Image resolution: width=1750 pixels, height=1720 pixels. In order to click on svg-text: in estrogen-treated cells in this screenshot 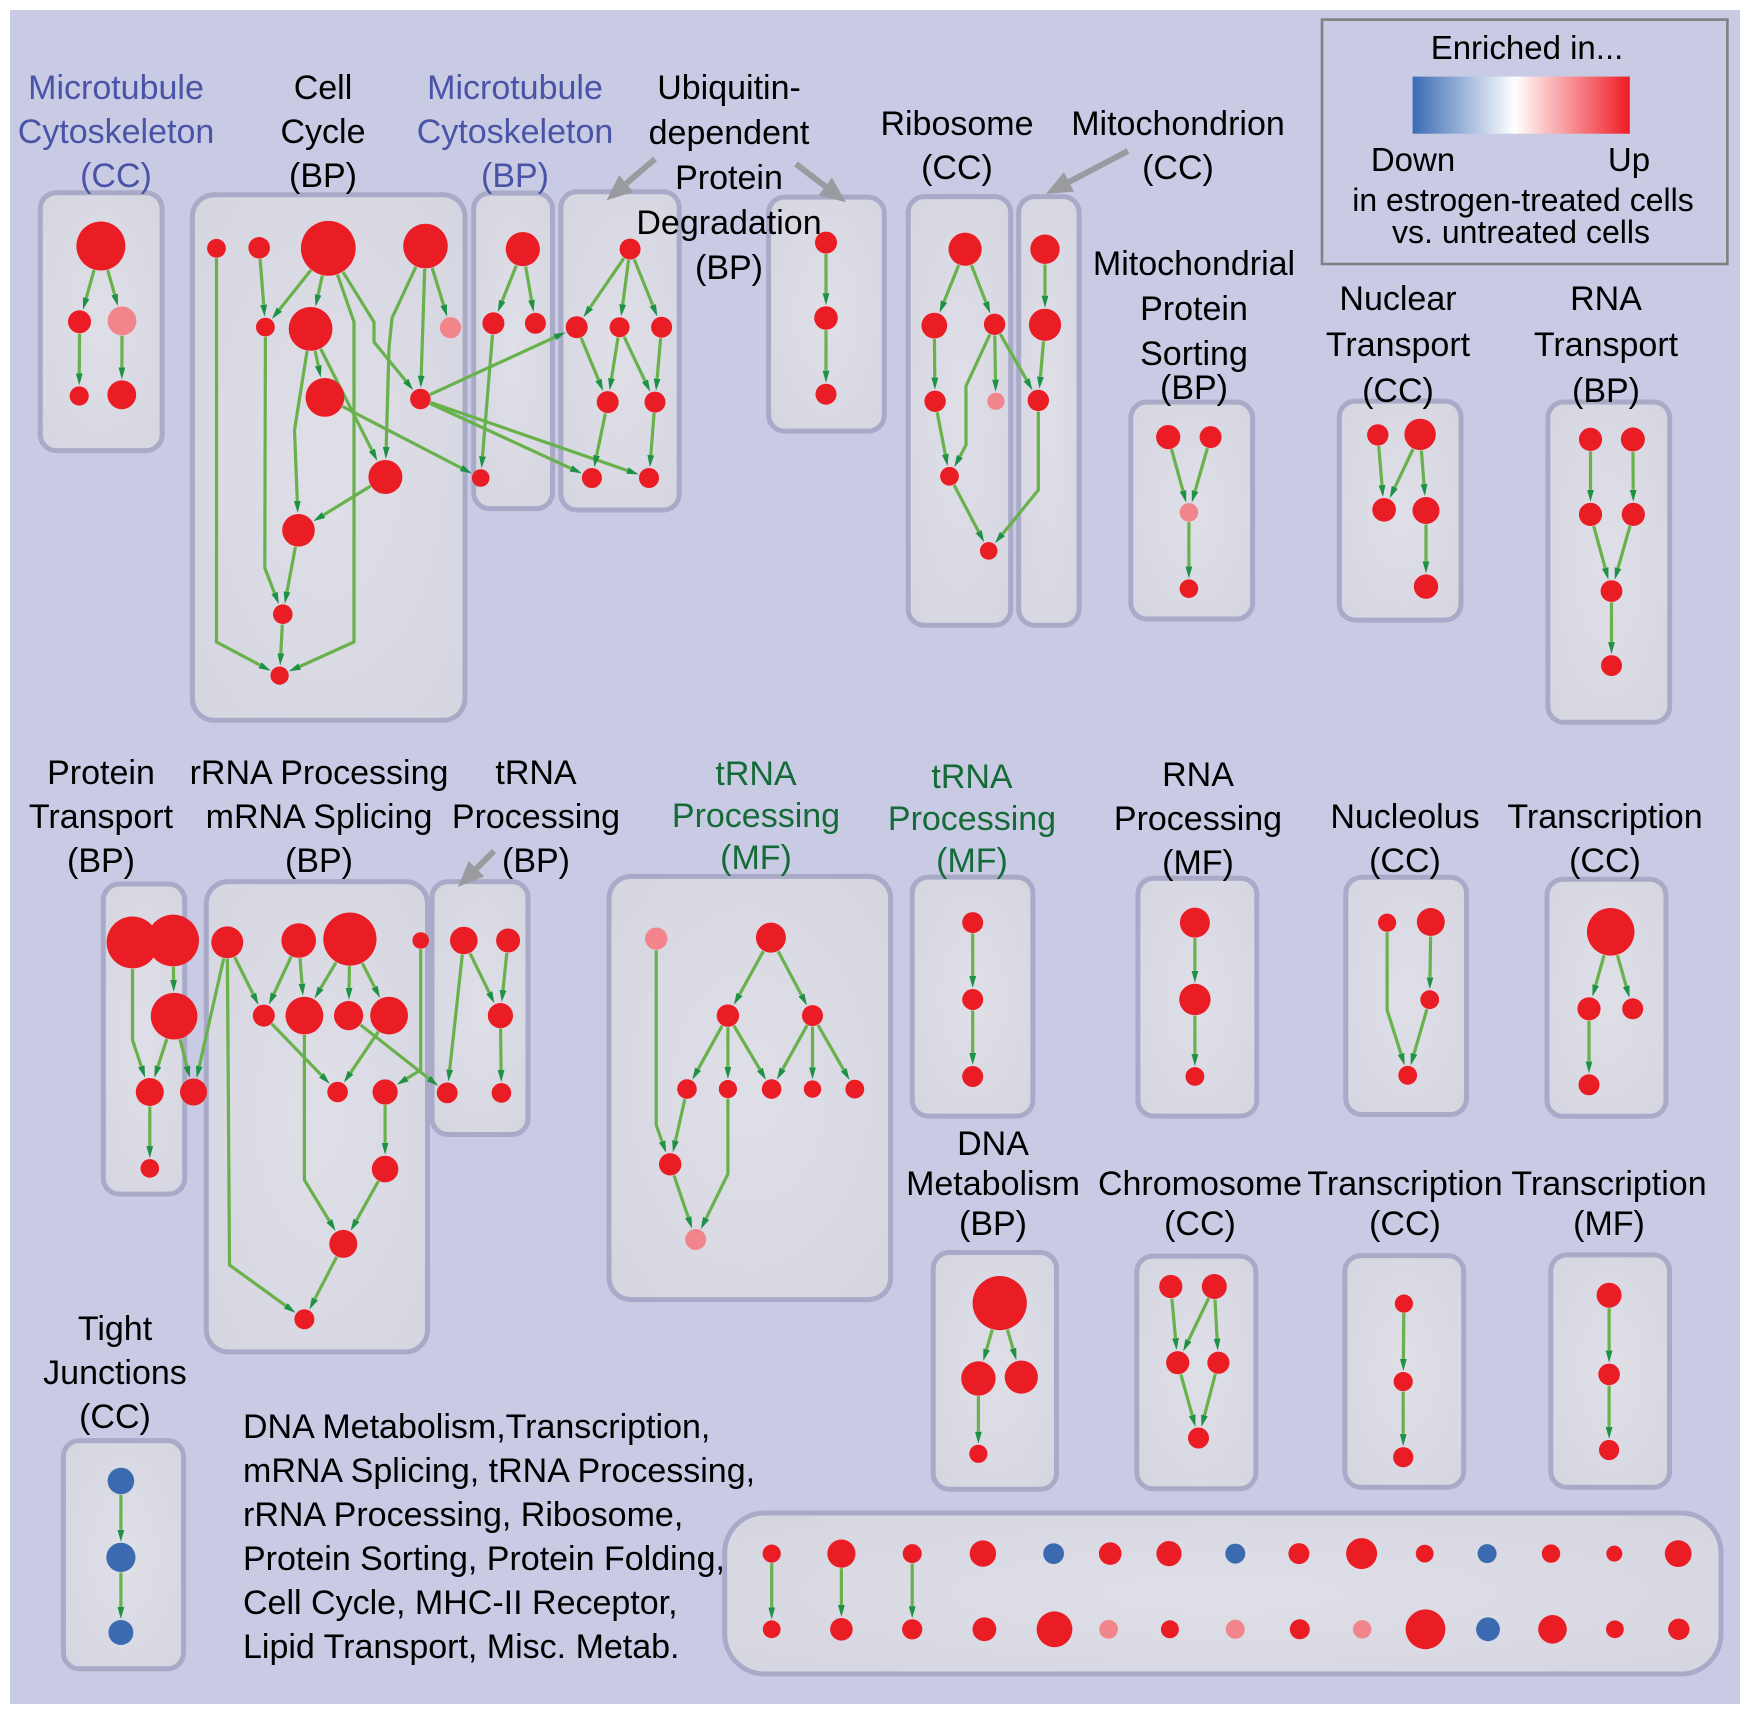, I will do `click(1523, 200)`.